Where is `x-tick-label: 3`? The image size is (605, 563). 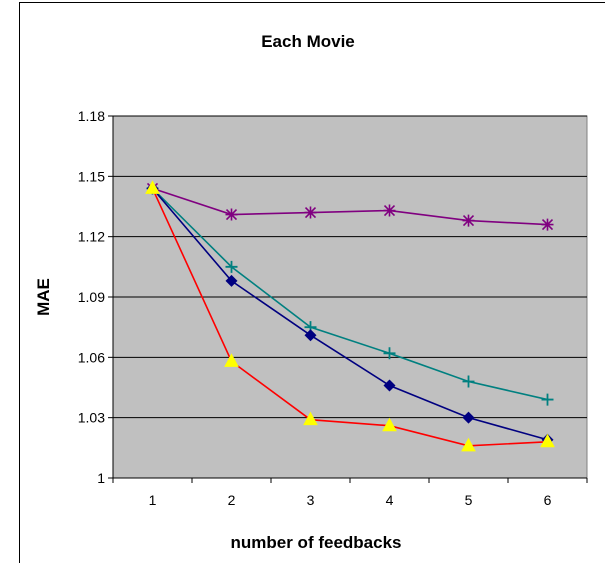
x-tick-label: 3 is located at coordinates (311, 500).